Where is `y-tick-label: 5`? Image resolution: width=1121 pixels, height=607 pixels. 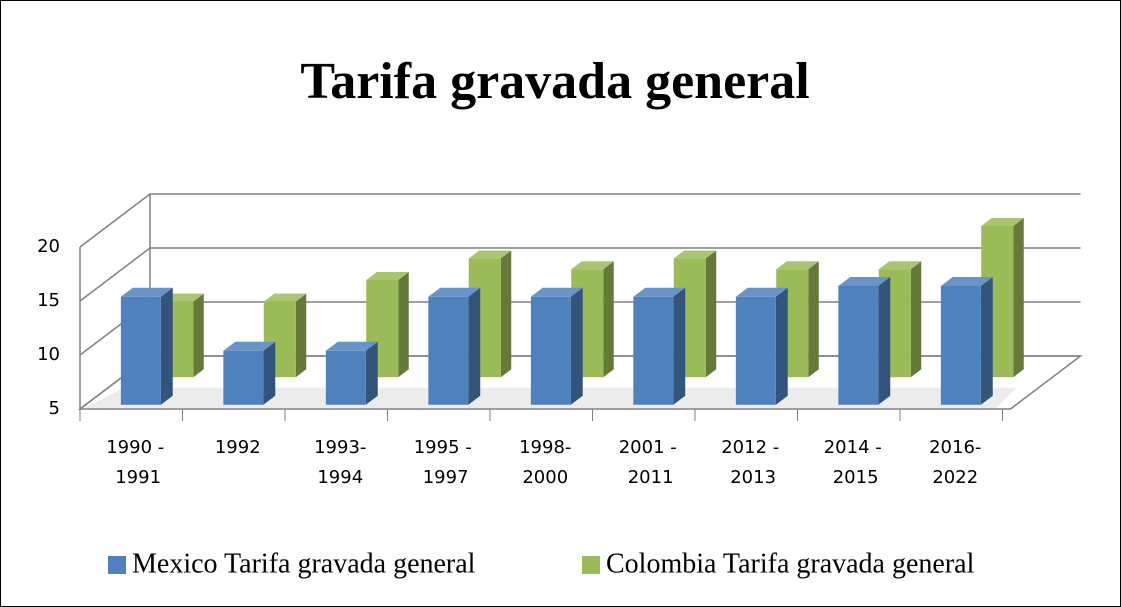 y-tick-label: 5 is located at coordinates (54, 408).